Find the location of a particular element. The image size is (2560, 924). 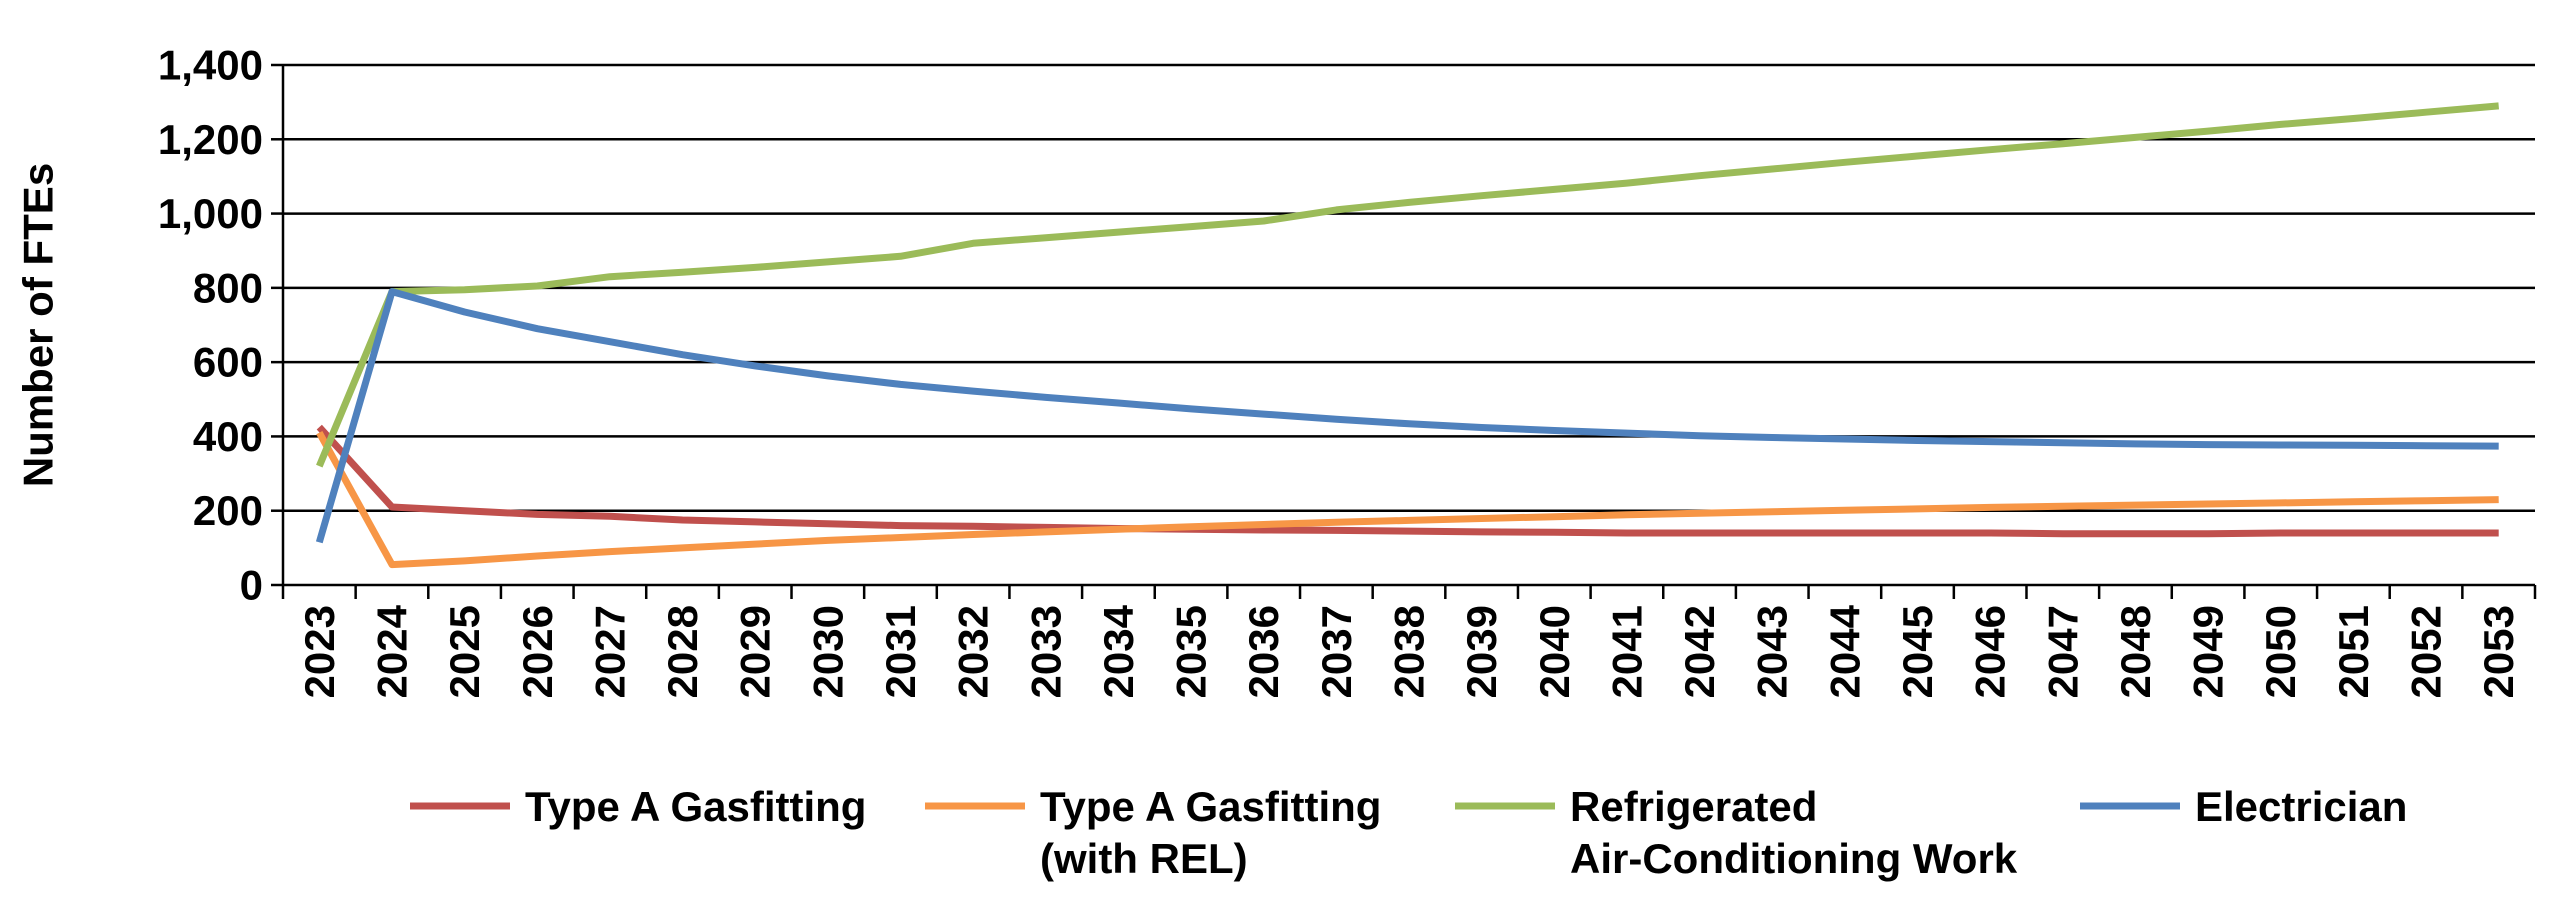

x-tick-label: 2042 is located at coordinates (1699, 651).